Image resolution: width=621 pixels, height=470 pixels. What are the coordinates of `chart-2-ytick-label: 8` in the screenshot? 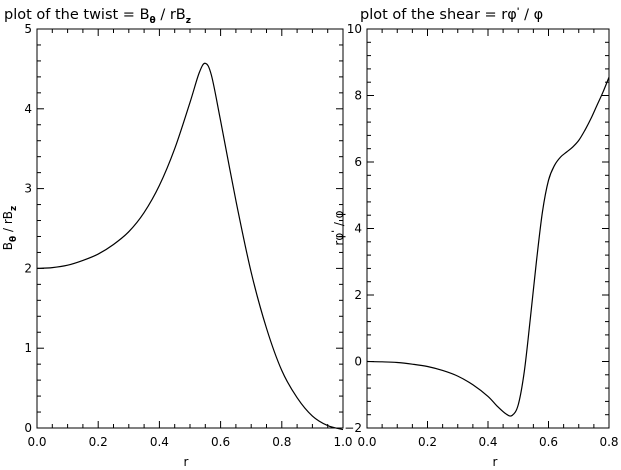 It's located at (358, 96).